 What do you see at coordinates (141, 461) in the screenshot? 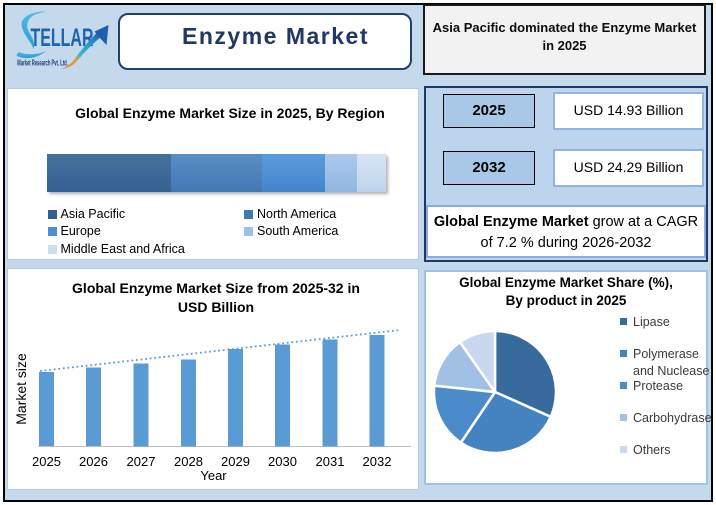
I see `svg-text: 2027` at bounding box center [141, 461].